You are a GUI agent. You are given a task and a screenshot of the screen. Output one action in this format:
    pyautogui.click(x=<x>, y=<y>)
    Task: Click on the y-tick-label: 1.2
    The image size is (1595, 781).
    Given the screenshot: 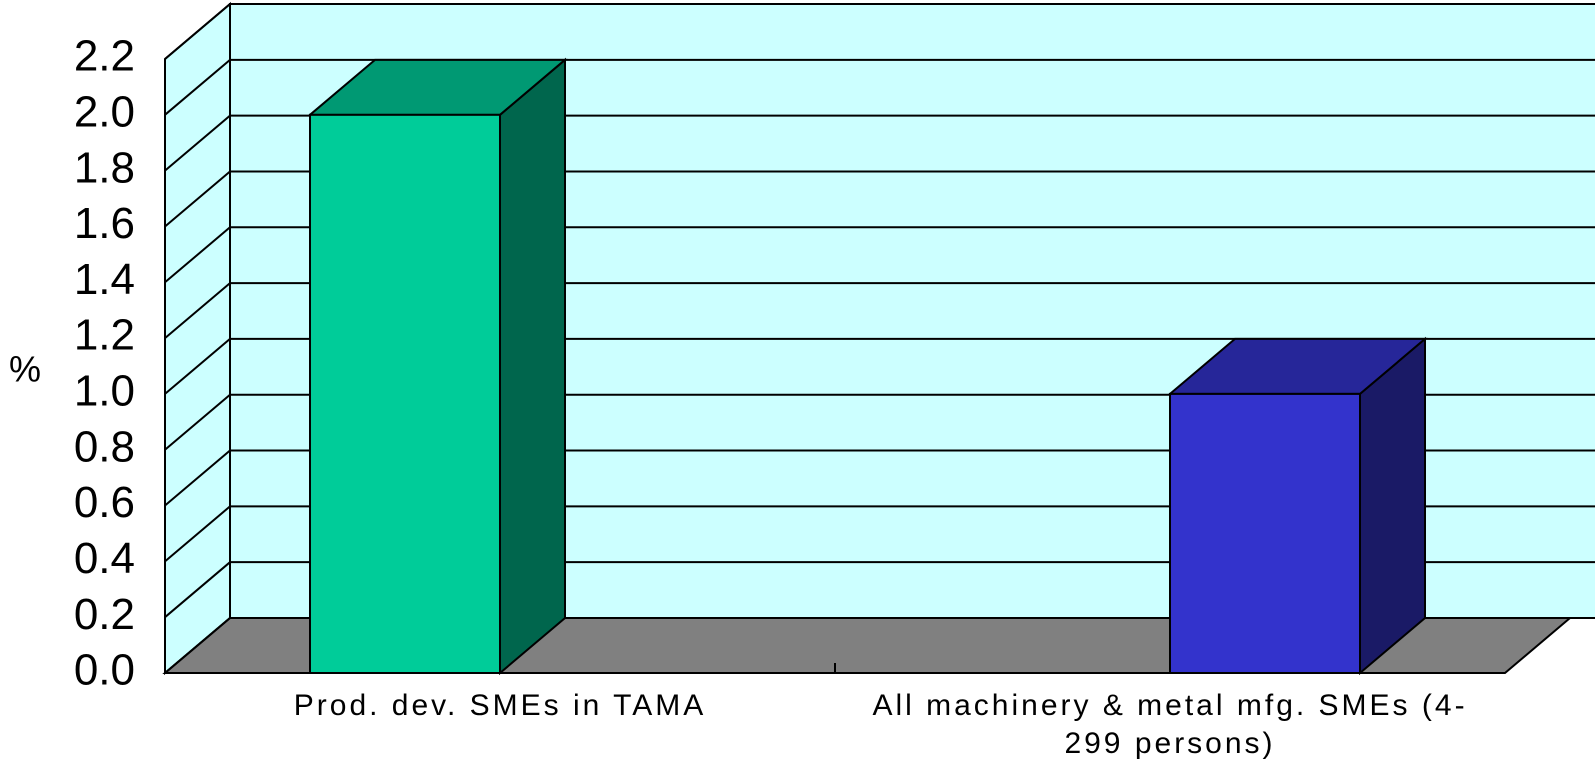 What is the action you would take?
    pyautogui.click(x=104, y=335)
    